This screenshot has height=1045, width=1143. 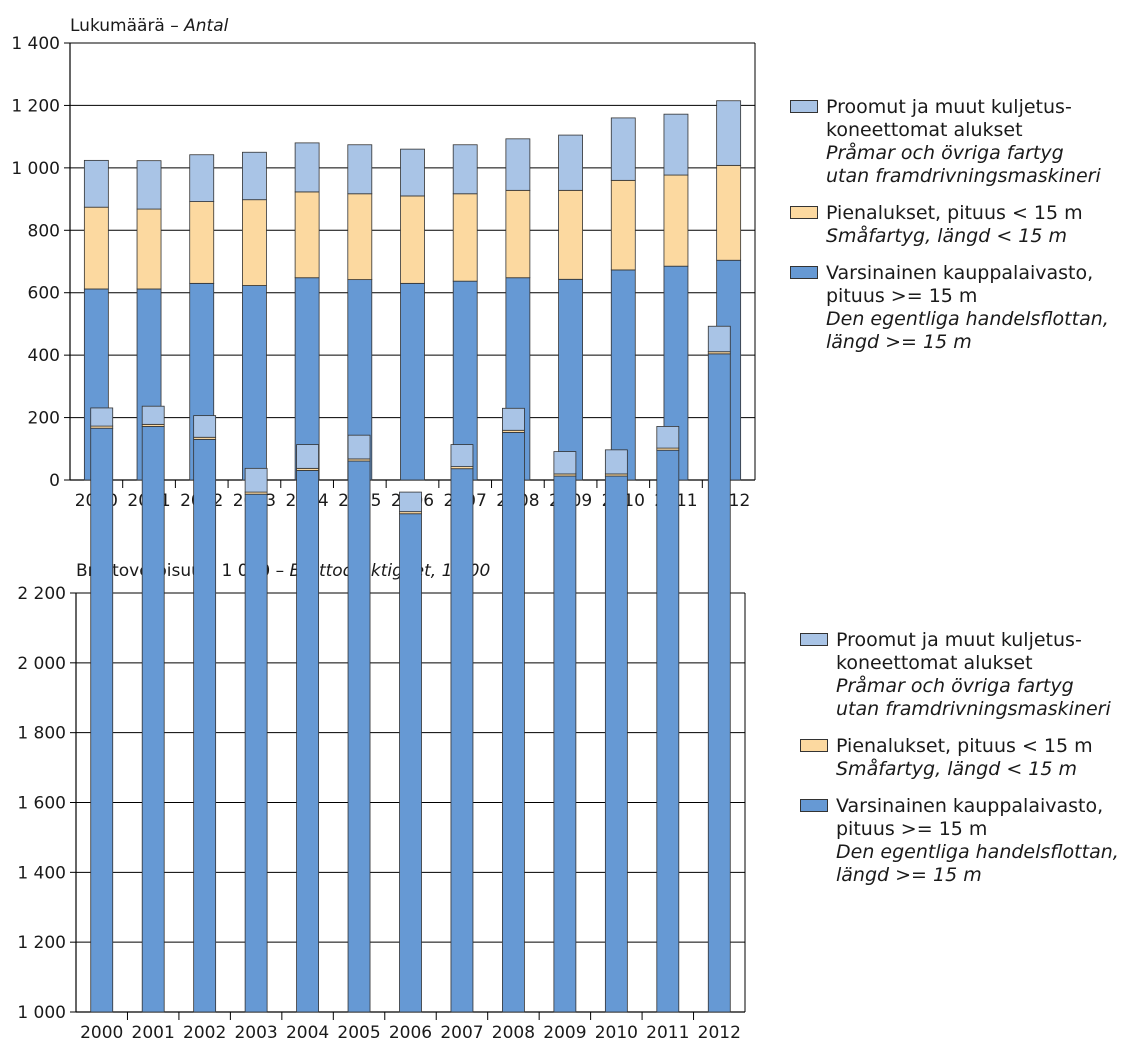 I want to click on tonnage-x-tick-label: 2005, so click(x=358, y=1033).